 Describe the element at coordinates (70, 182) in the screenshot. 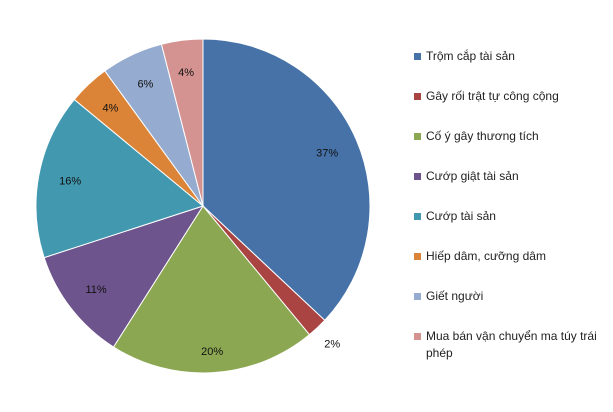

I see `slice-data-label: 16%` at that location.